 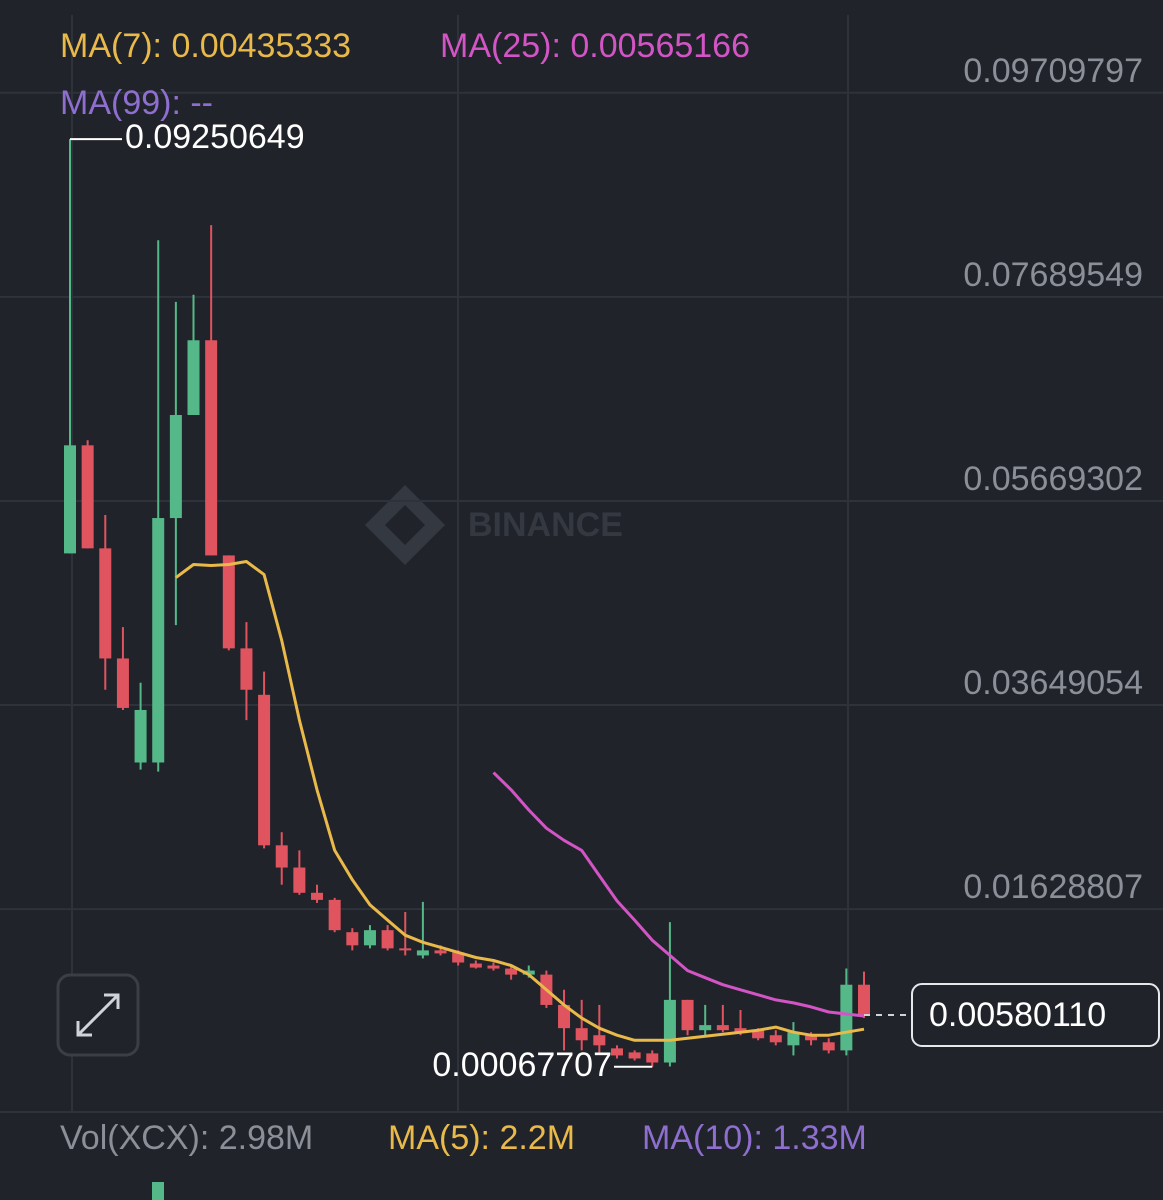 What do you see at coordinates (1053, 479) in the screenshot?
I see `y-tick-label: 0.05669302` at bounding box center [1053, 479].